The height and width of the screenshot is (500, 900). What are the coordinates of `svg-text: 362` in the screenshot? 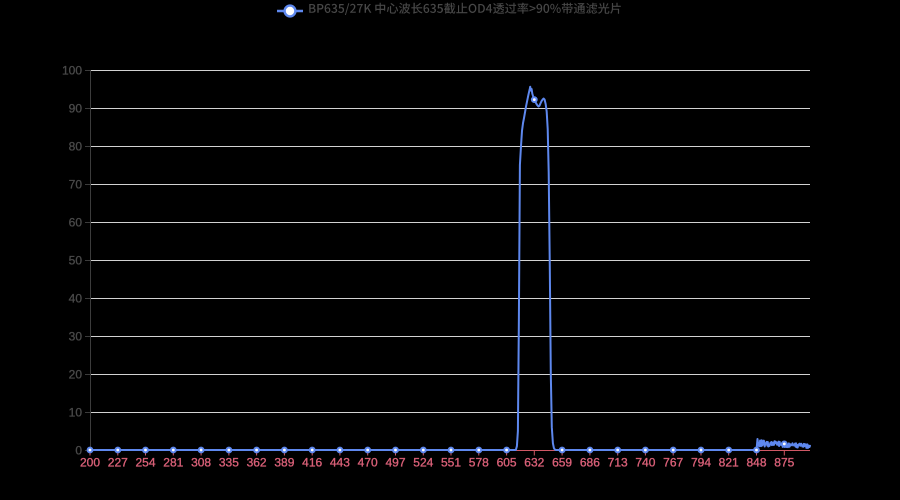 It's located at (257, 463).